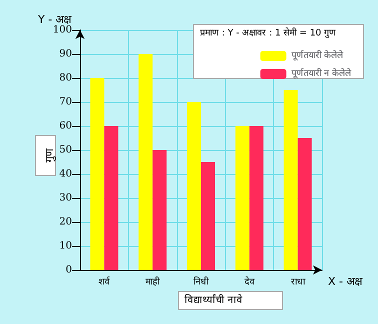  What do you see at coordinates (65, 174) in the screenshot?
I see `y-tick-label: 40` at bounding box center [65, 174].